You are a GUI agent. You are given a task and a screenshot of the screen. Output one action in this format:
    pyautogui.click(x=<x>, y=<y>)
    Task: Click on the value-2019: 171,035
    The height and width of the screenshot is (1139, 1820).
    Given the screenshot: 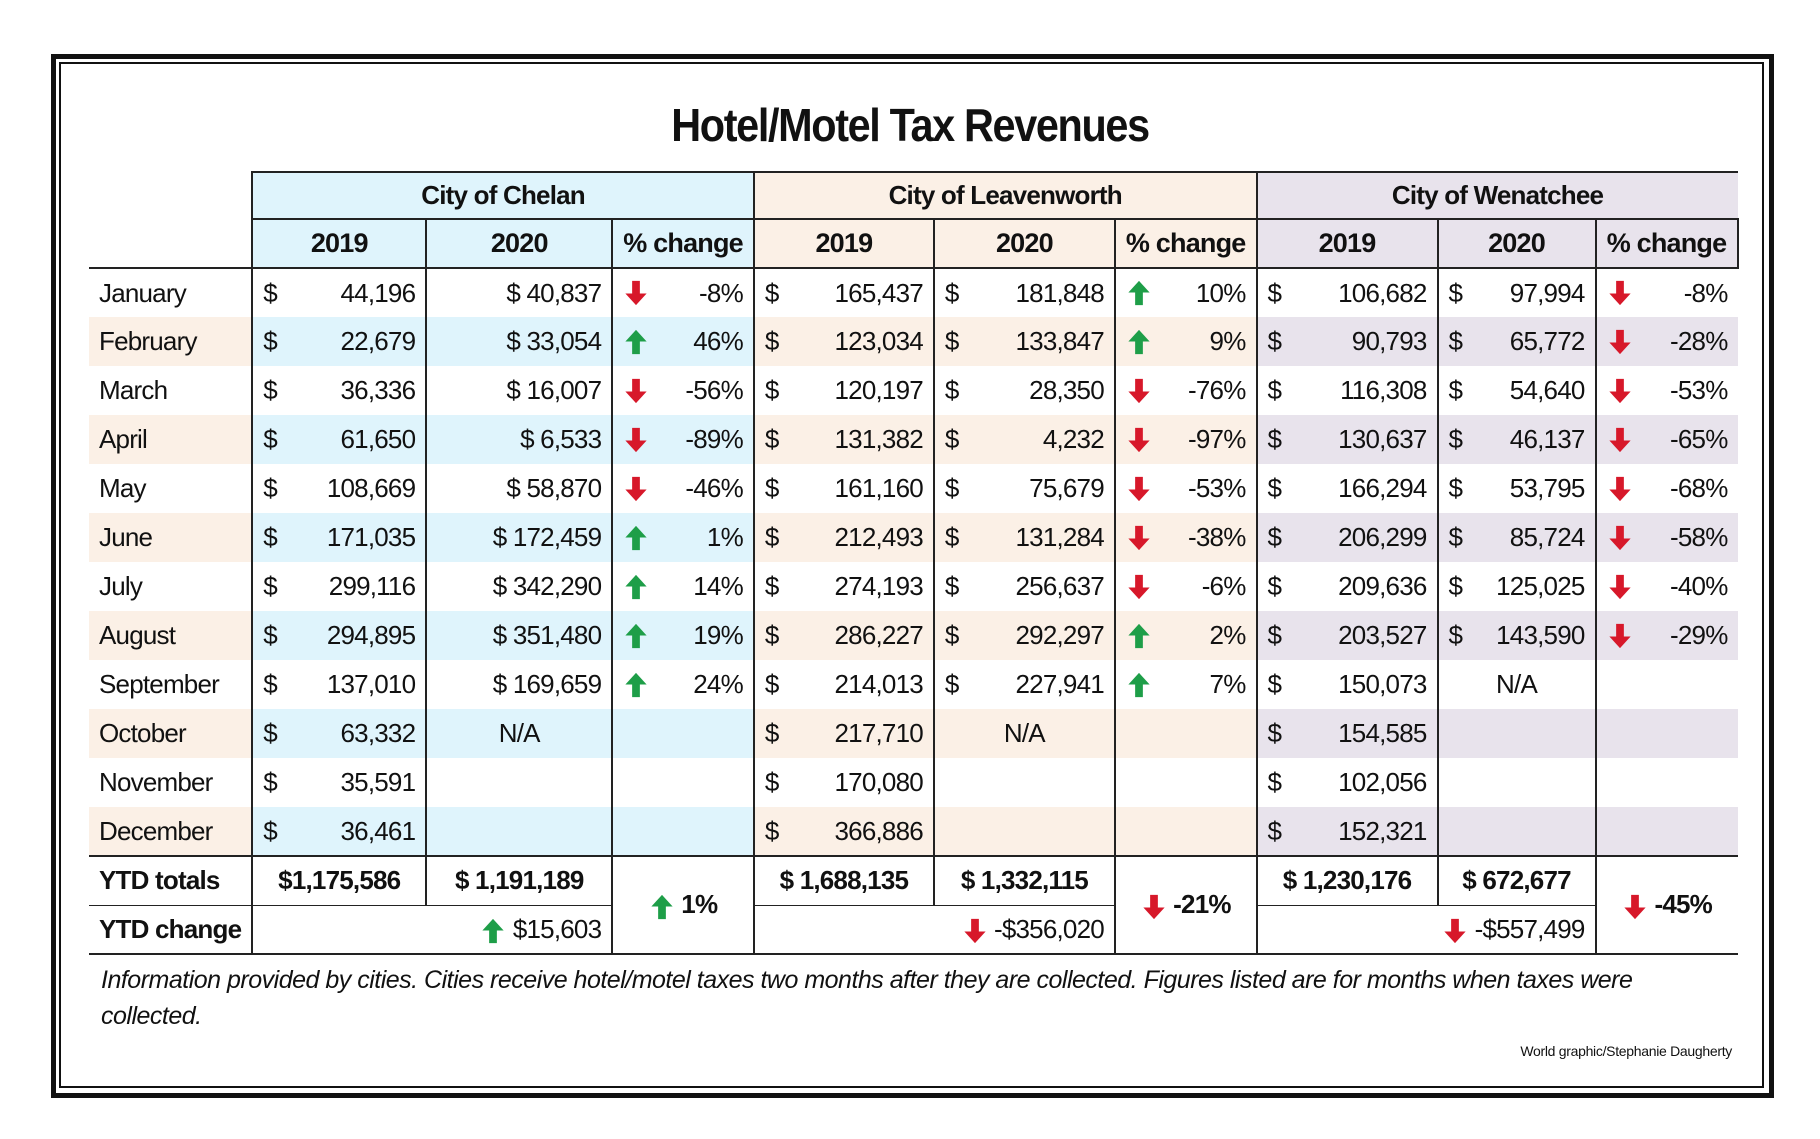 What is the action you would take?
    pyautogui.click(x=371, y=537)
    